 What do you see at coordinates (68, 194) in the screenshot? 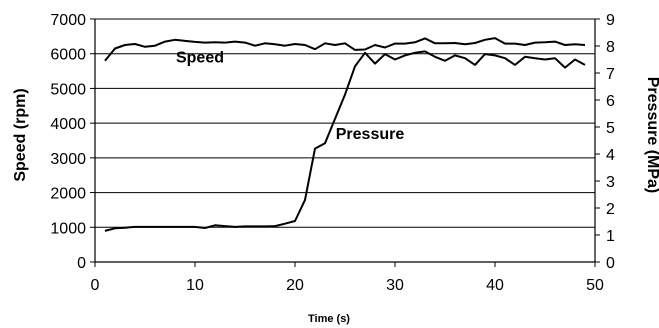
I see `left-tick-label: 2000` at bounding box center [68, 194].